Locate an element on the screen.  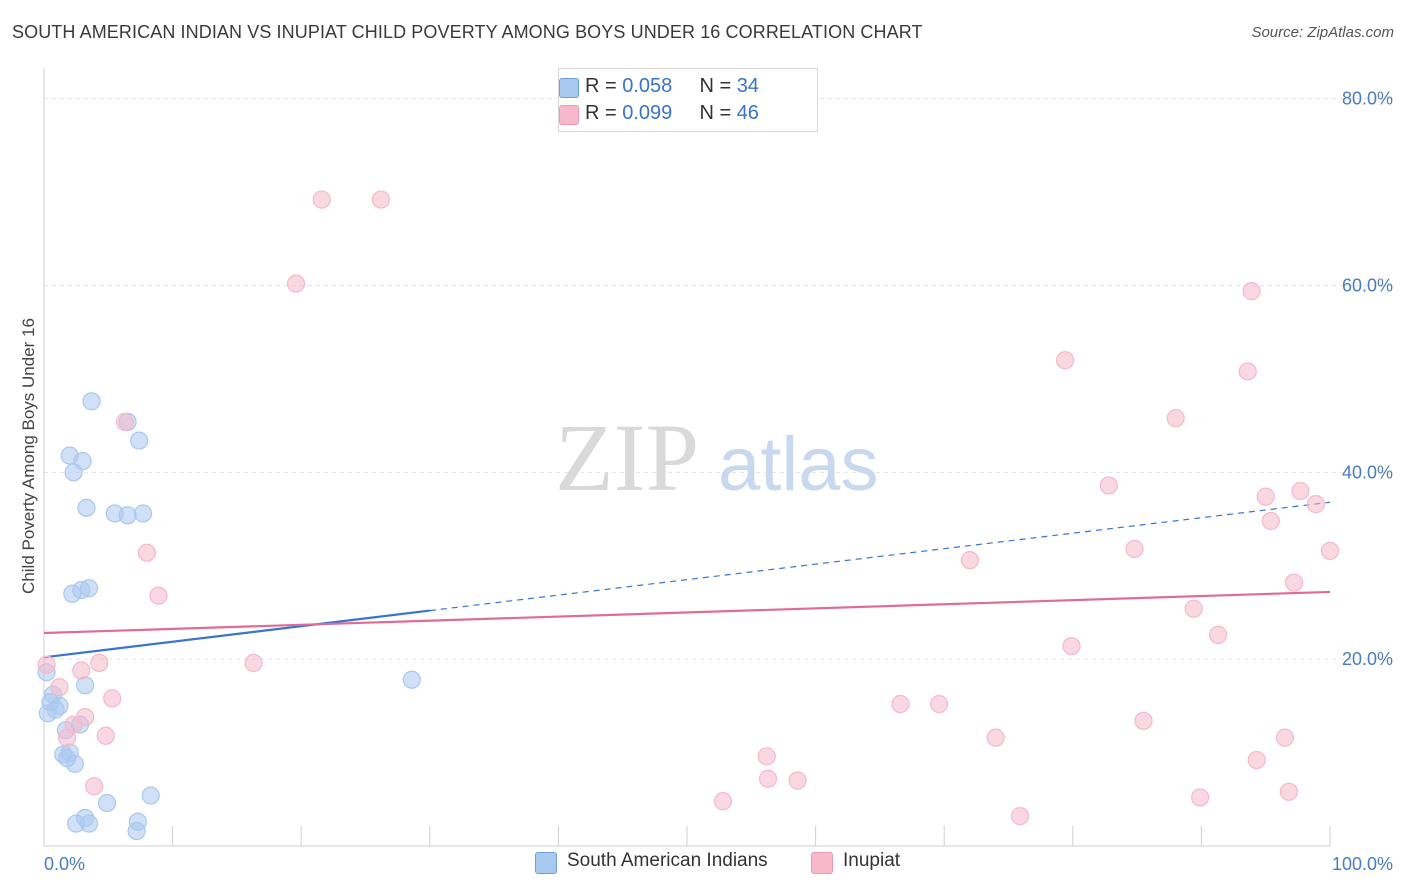
y-tick-label: 40.0% is located at coordinates (1367, 472).